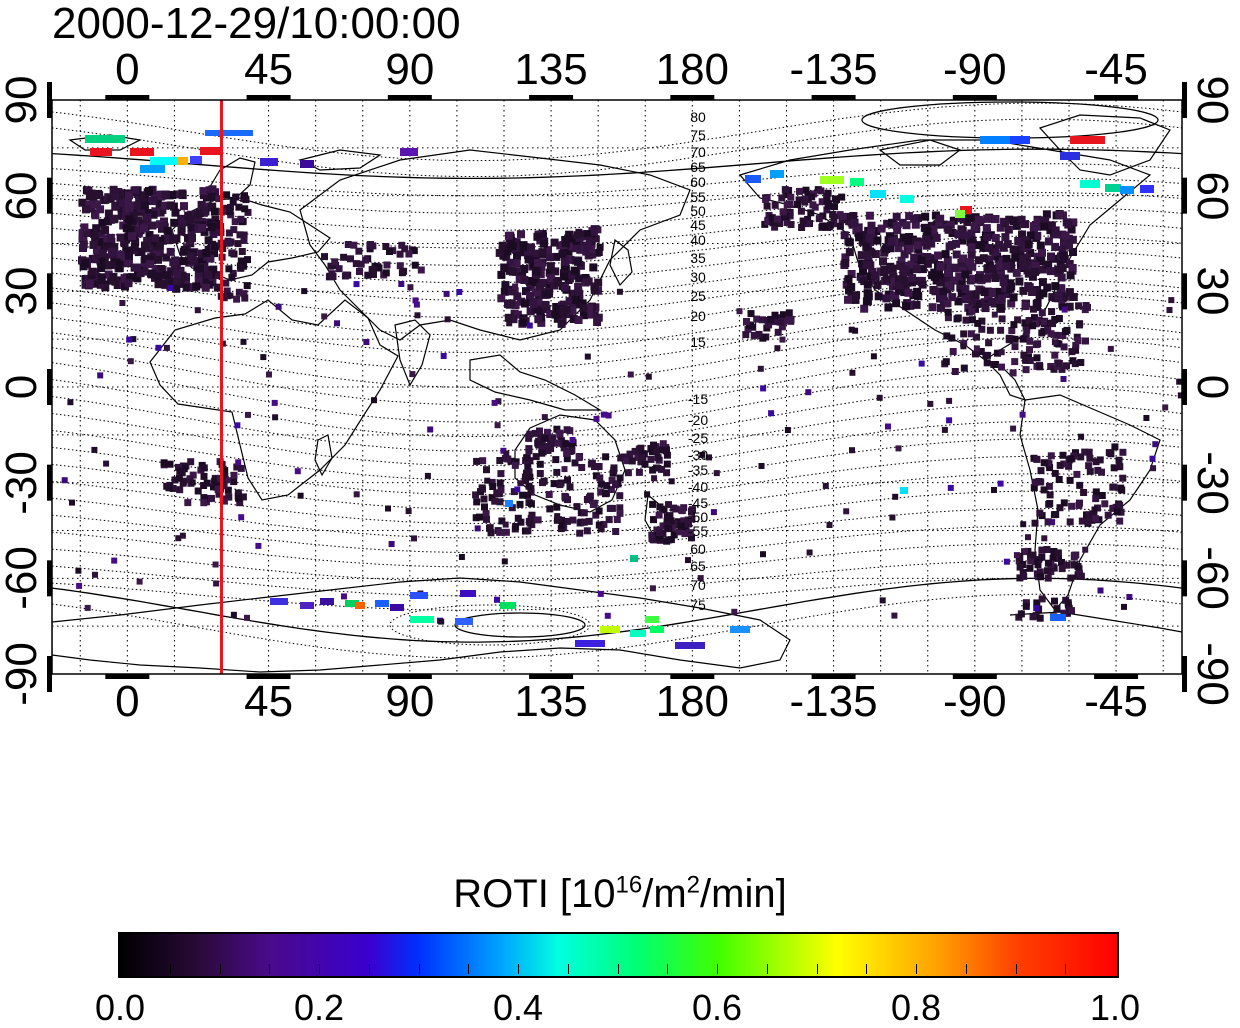  What do you see at coordinates (256, 24) in the screenshot?
I see `map-title: 2000-12-29/10:00:00` at bounding box center [256, 24].